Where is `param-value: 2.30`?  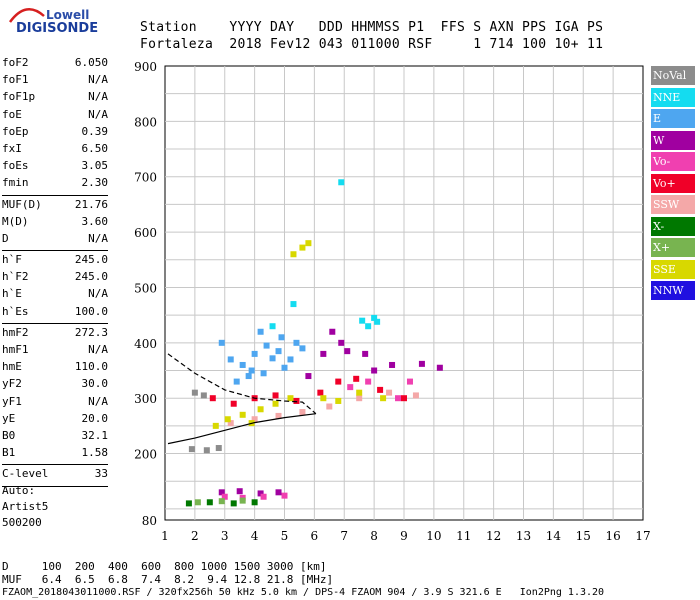 param-value: 2.30 is located at coordinates (95, 183).